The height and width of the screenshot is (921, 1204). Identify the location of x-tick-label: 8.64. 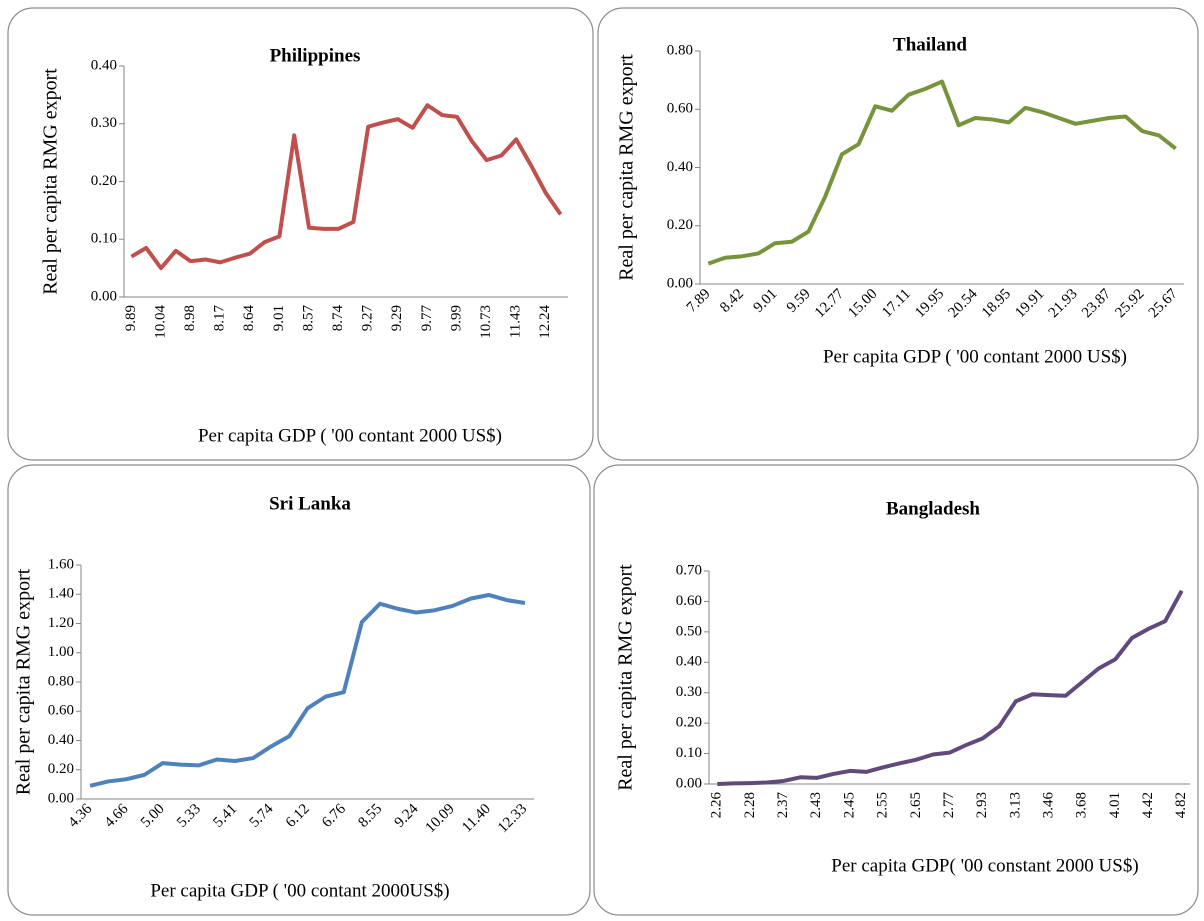
(249, 318).